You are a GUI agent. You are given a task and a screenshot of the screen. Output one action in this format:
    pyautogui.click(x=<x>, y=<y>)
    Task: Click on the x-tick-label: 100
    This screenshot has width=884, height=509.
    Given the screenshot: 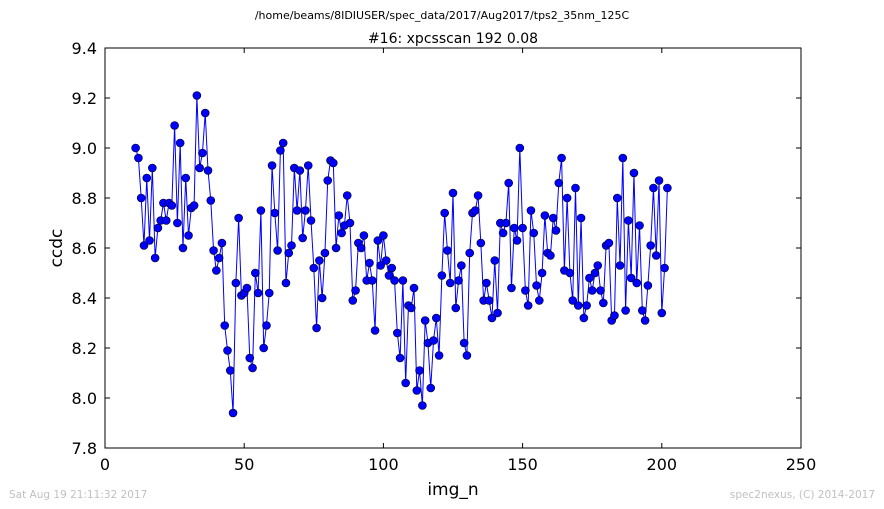 What is the action you would take?
    pyautogui.click(x=383, y=464)
    